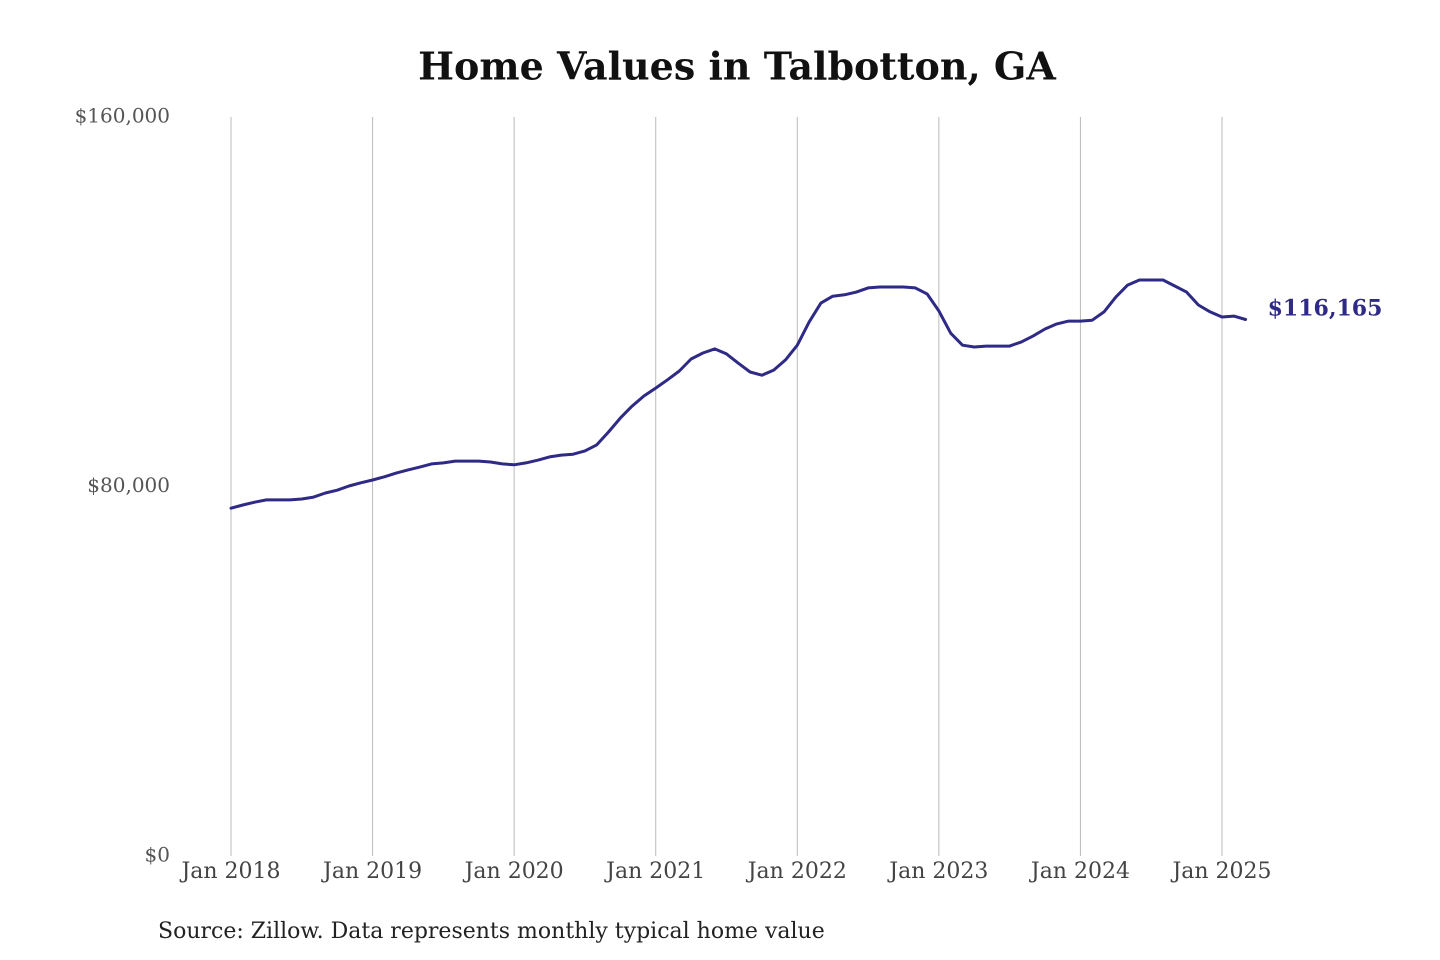 This screenshot has width=1440, height=960. Describe the element at coordinates (157, 855) in the screenshot. I see `y-tick-label: $0` at that location.